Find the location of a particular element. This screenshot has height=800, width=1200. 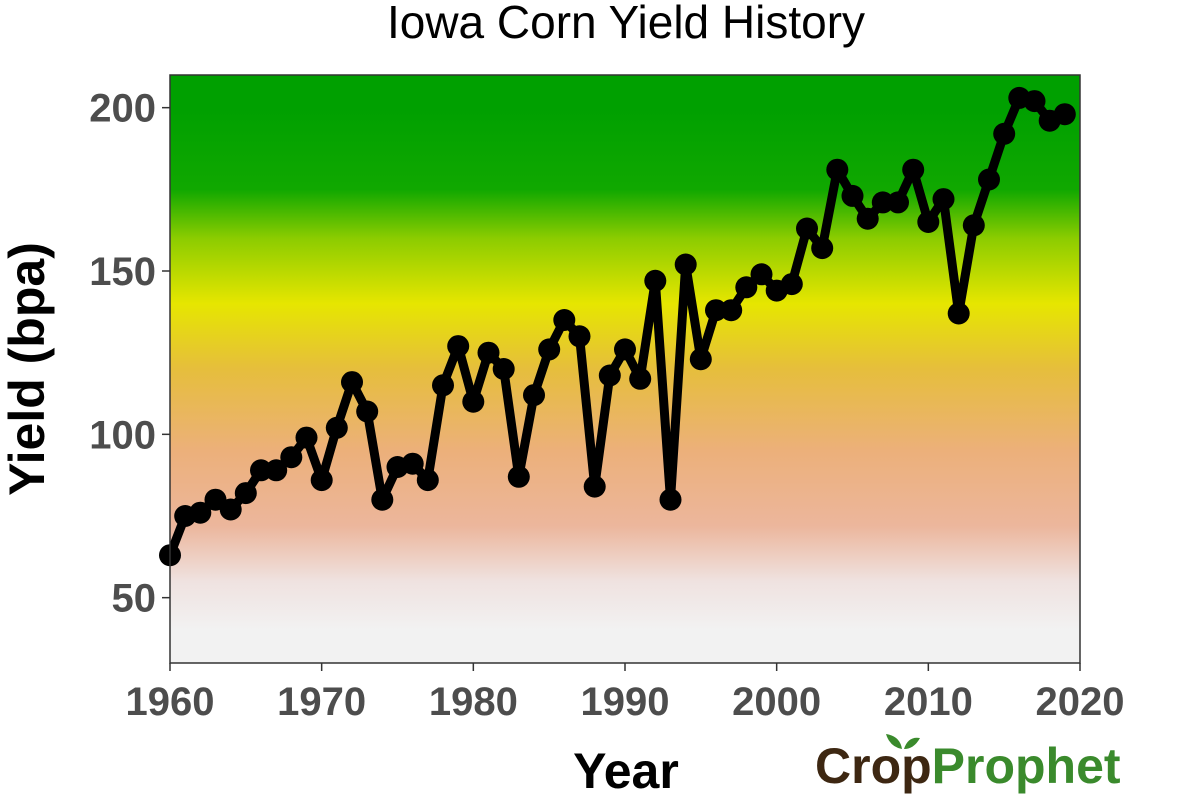

logo: CropProphet is located at coordinates (968, 764).